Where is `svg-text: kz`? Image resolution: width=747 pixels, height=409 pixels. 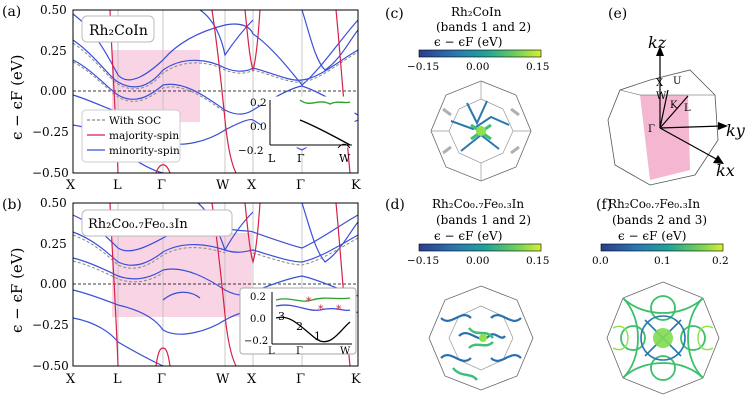 svg-text: kz is located at coordinates (657, 42).